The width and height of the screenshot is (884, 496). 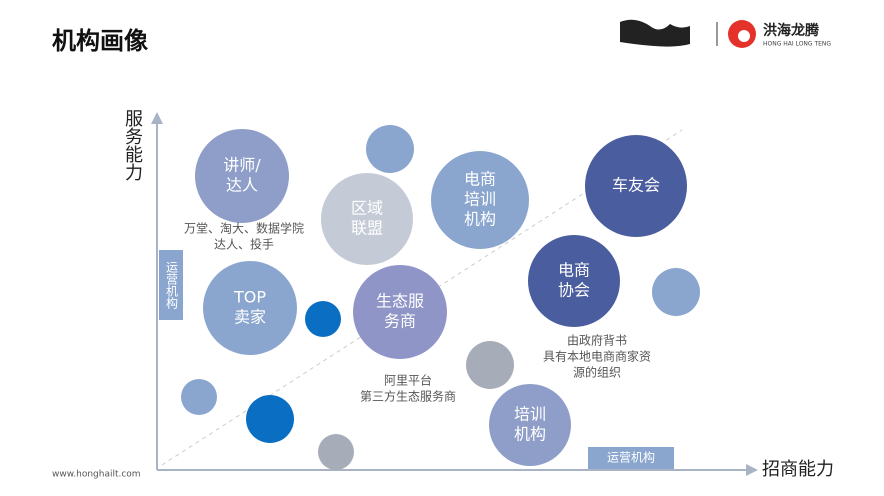 I want to click on logo-sub: HONG HAI LONG TENG, so click(x=797, y=44).